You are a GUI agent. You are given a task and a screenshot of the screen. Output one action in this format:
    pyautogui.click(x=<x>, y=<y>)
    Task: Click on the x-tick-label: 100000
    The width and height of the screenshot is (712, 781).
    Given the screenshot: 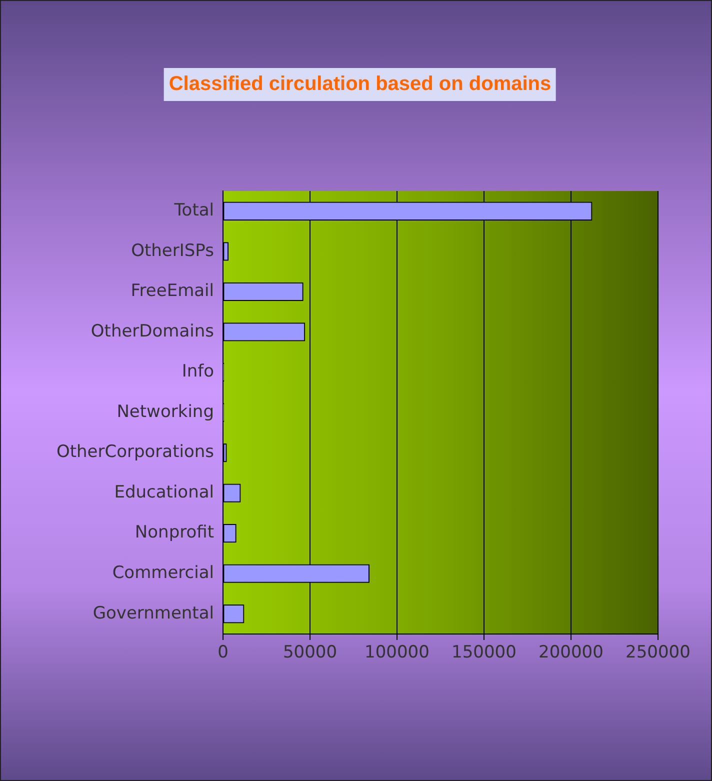 What is the action you would take?
    pyautogui.click(x=397, y=652)
    